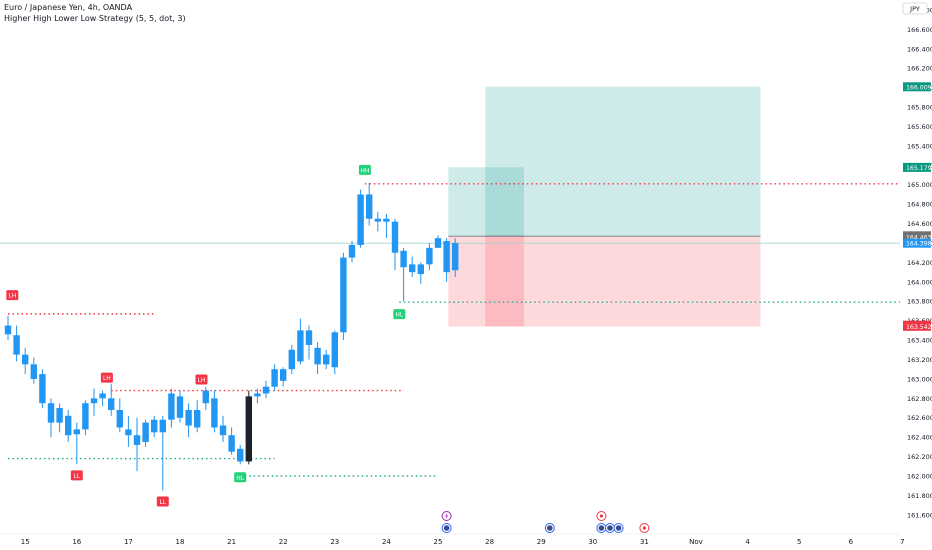 The image size is (932, 550). Describe the element at coordinates (399, 315) in the screenshot. I see `pivot-label-text: HL` at that location.